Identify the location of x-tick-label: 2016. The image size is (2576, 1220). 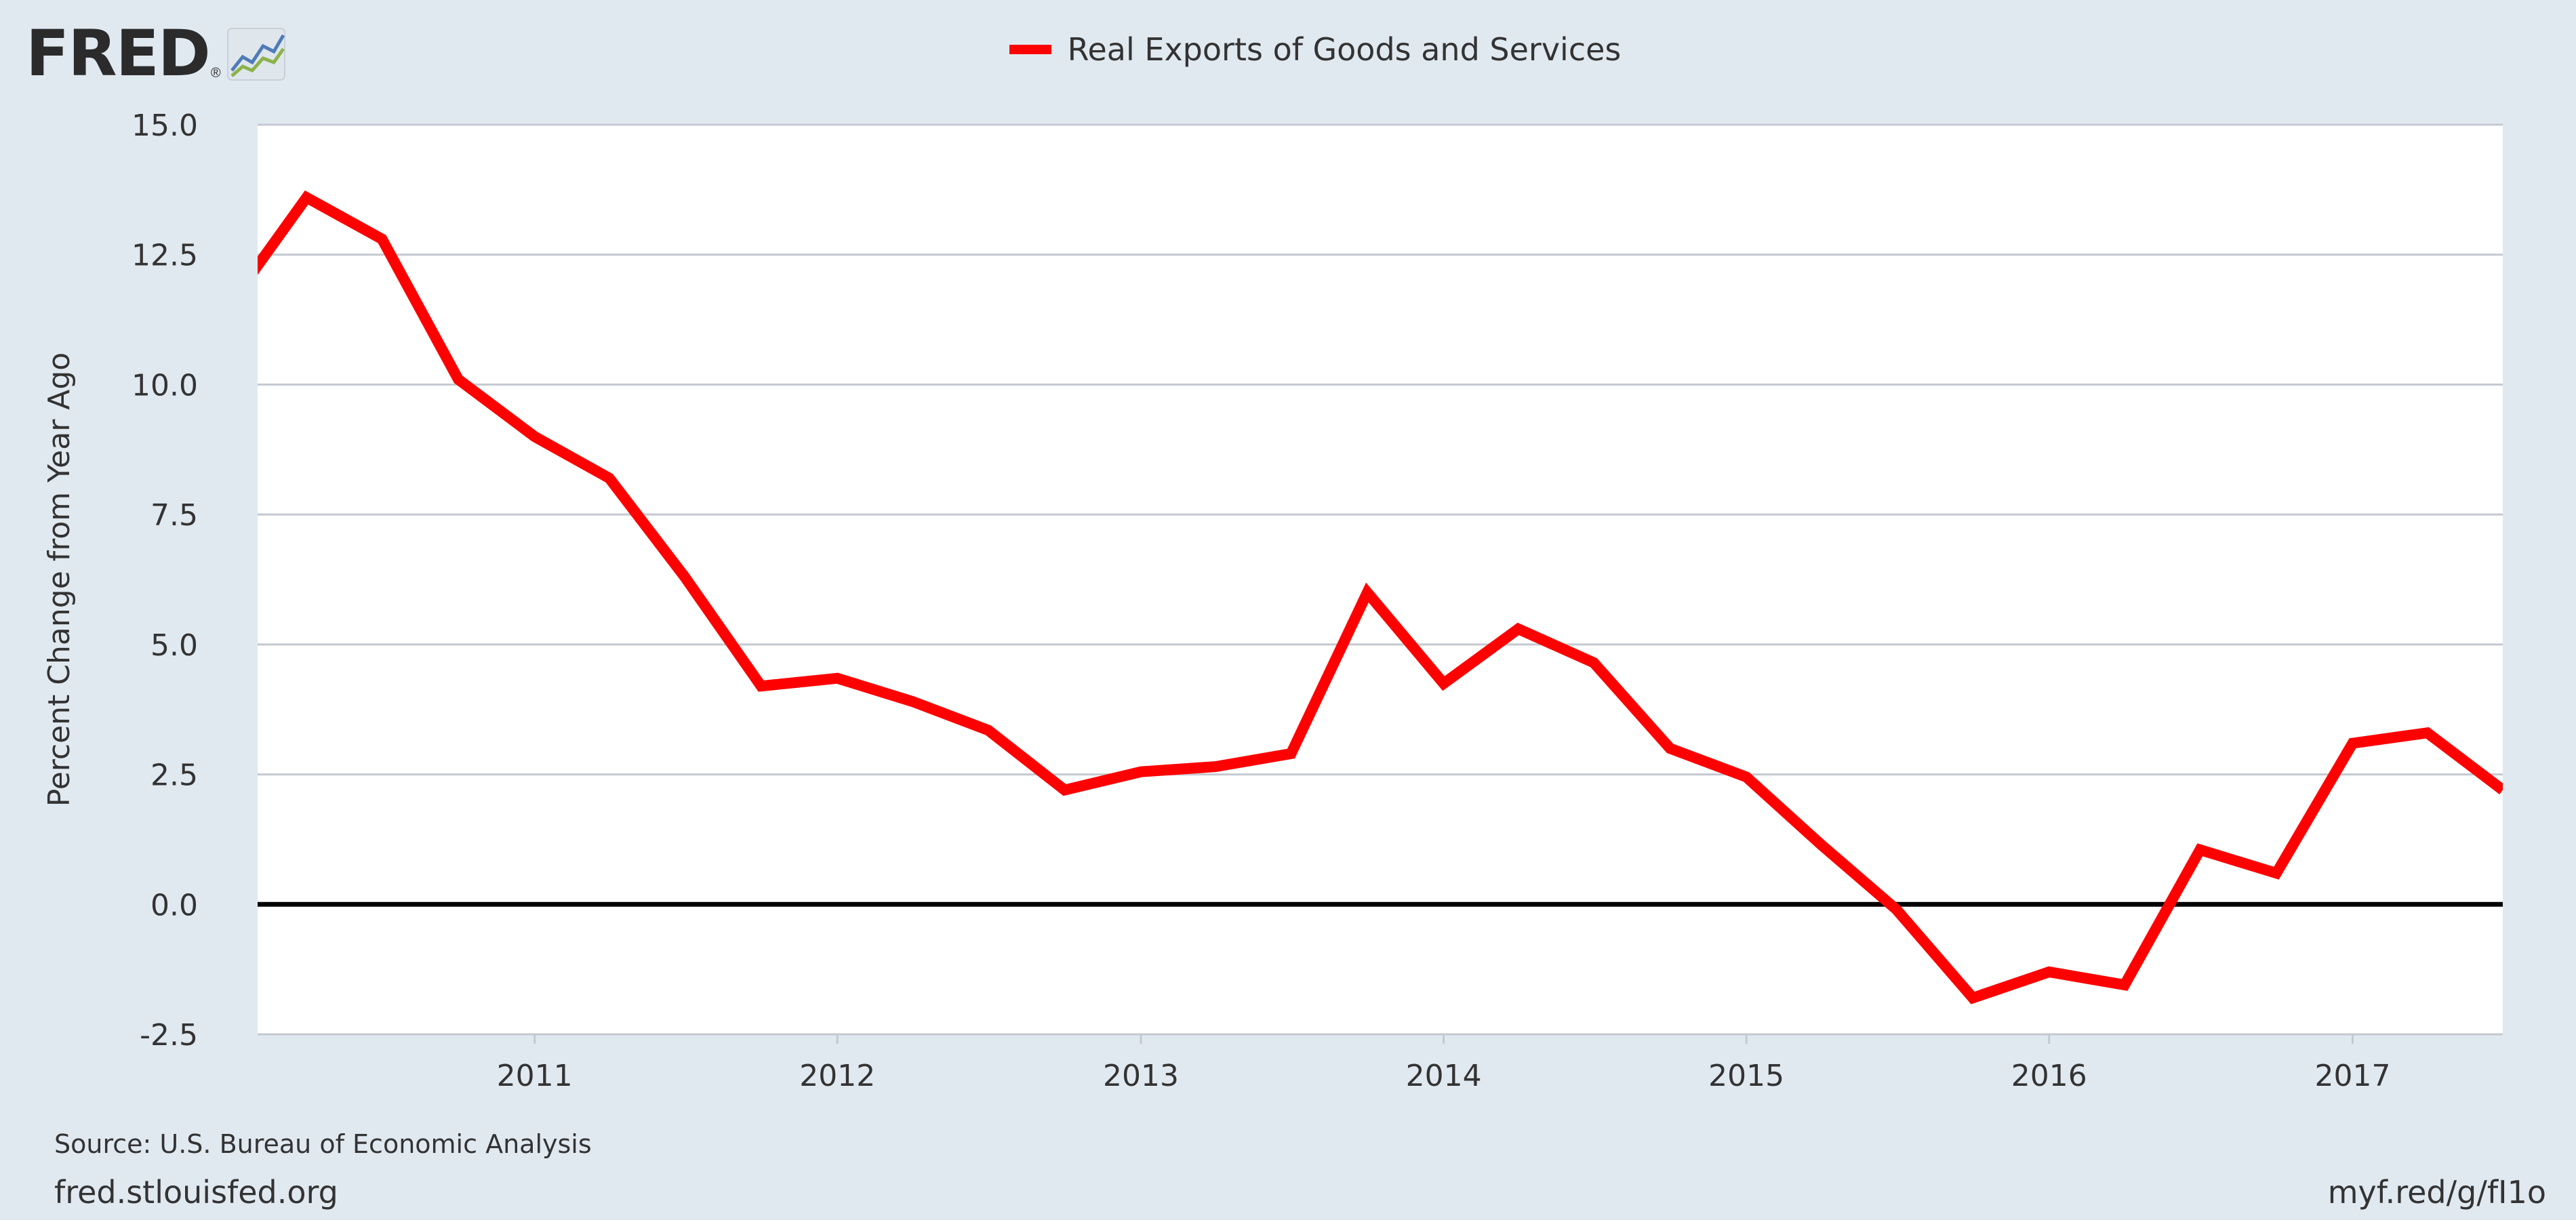
(2049, 1076).